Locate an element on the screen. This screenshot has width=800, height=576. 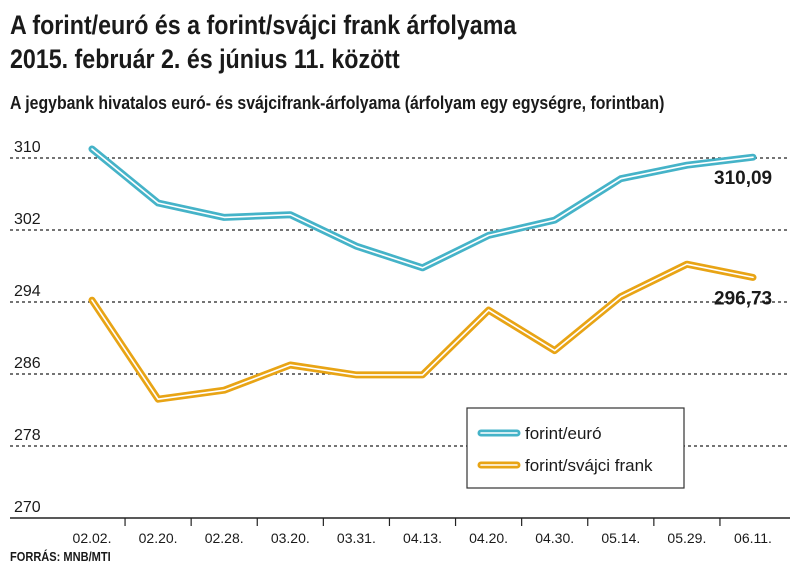
legend-label: forint/euró is located at coordinates (563, 433).